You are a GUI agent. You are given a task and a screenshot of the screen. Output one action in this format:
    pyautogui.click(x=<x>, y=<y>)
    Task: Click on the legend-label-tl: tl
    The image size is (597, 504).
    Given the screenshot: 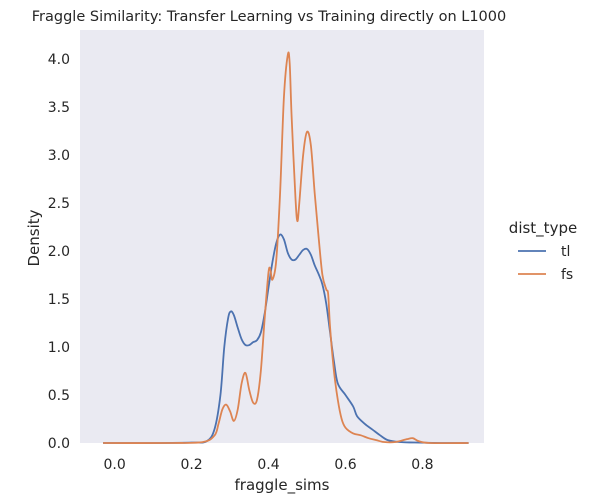 What is the action you would take?
    pyautogui.click(x=565, y=252)
    